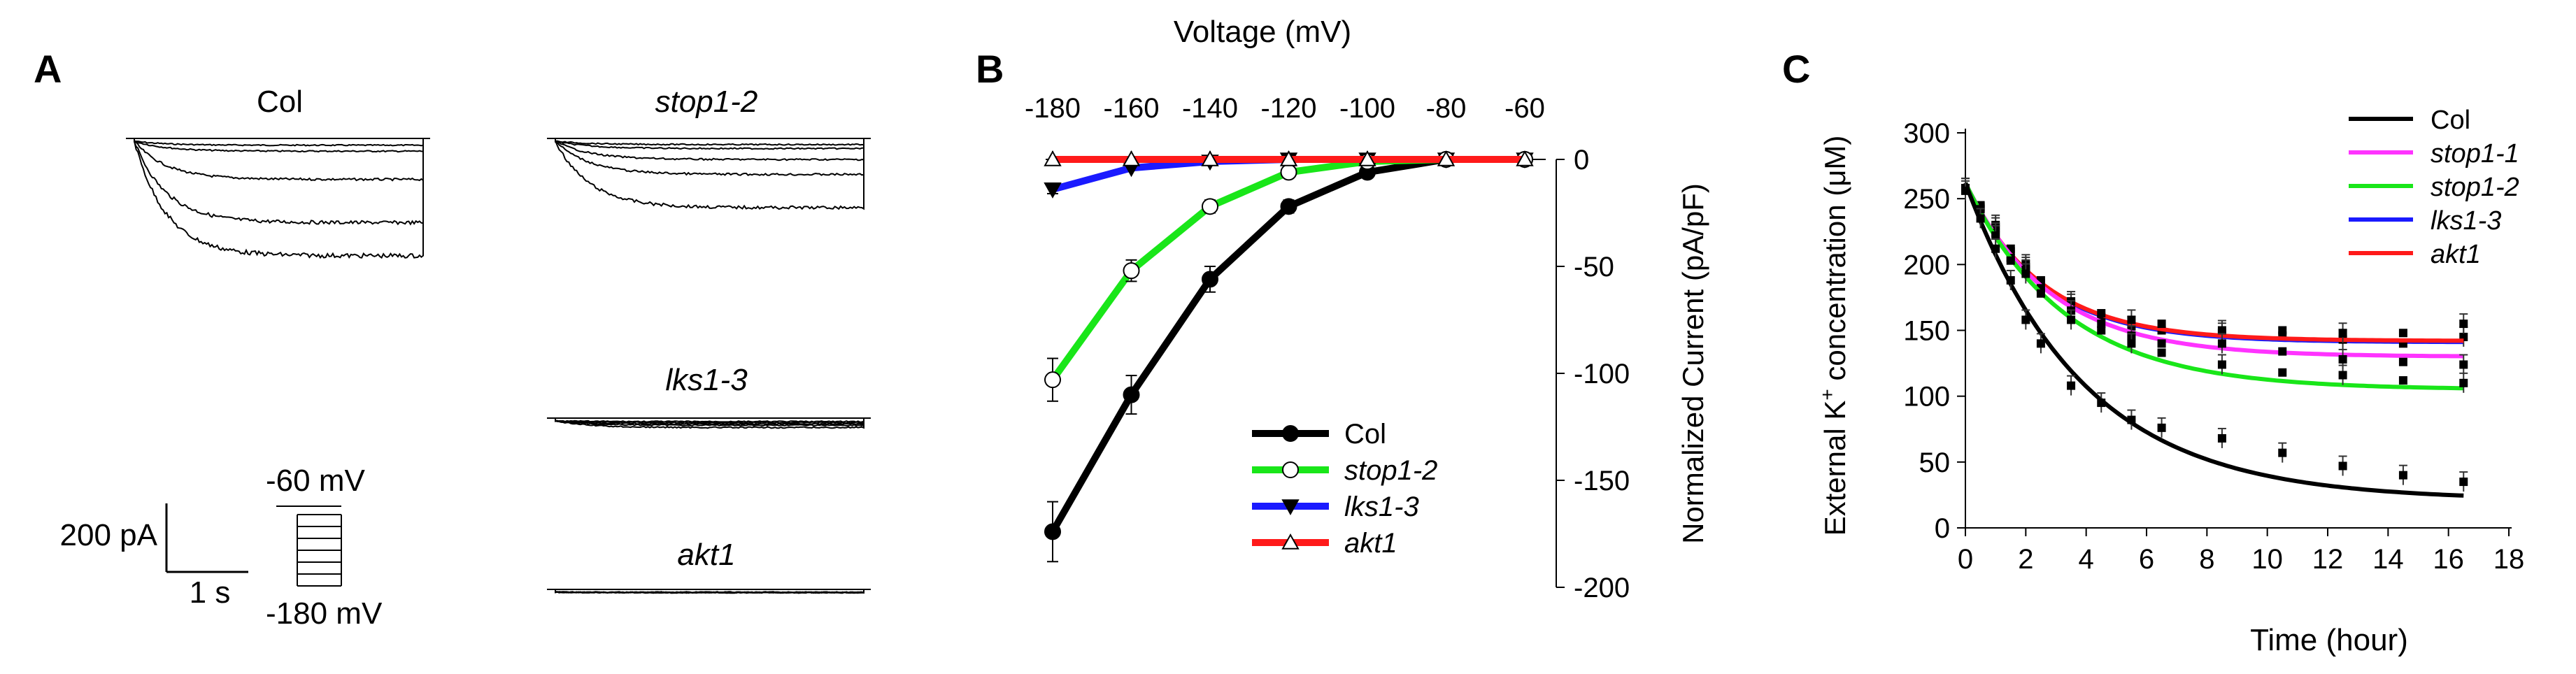  Describe the element at coordinates (2086, 559) in the screenshot. I see `c-x-tick-label: 4` at that location.